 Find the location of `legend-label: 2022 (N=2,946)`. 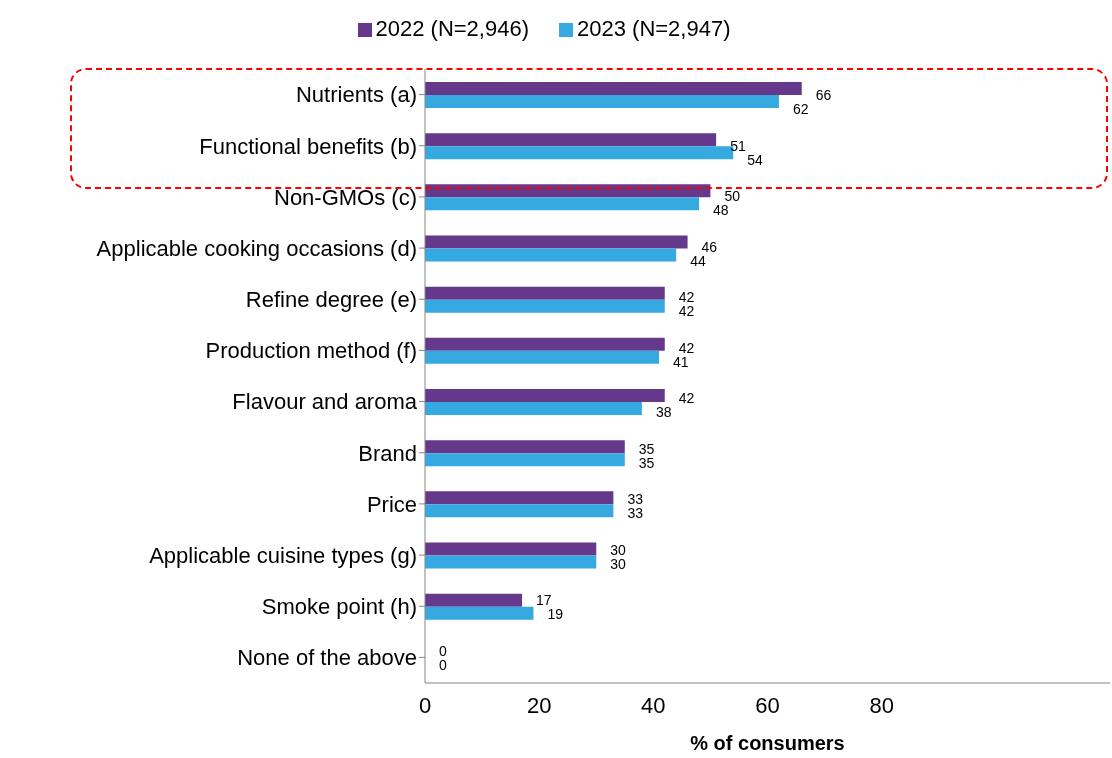

legend-label: 2022 (N=2,946) is located at coordinates (452, 28).